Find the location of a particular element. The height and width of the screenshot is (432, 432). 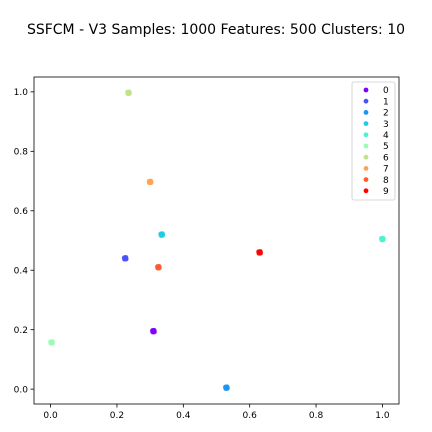

y-tick-label: 0.8 is located at coordinates (21, 153).